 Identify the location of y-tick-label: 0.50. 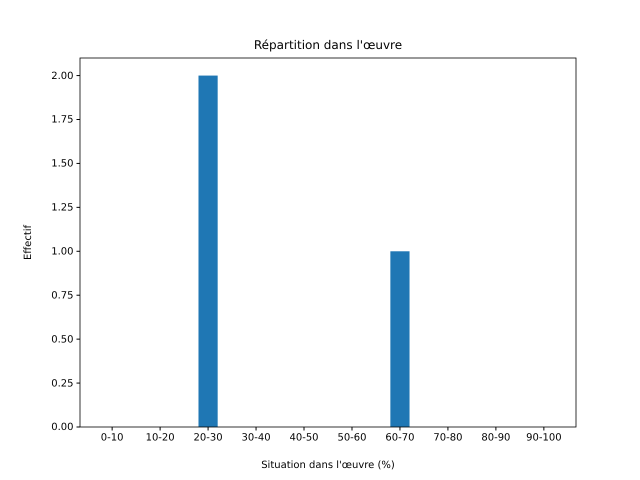
(62, 340).